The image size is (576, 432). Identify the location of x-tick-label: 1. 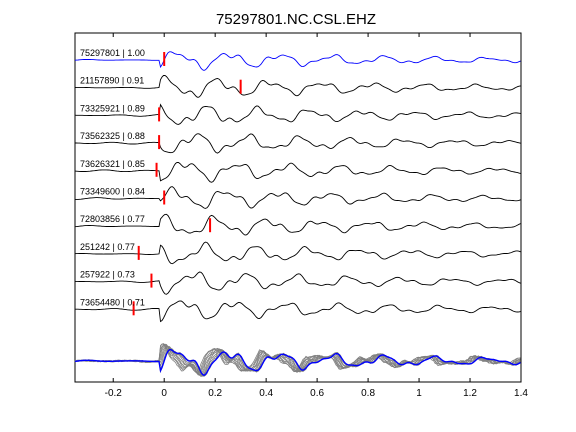
(419, 393).